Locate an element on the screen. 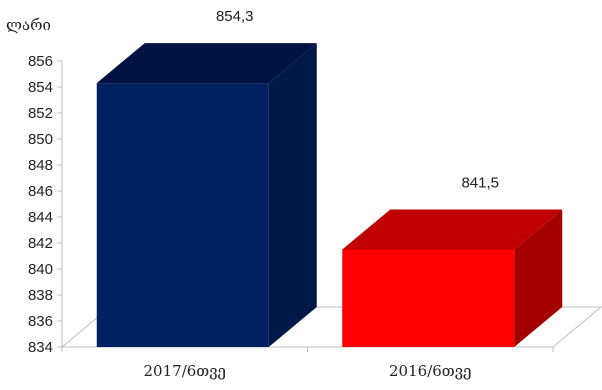  y-tick-label: 834 is located at coordinates (40, 347).